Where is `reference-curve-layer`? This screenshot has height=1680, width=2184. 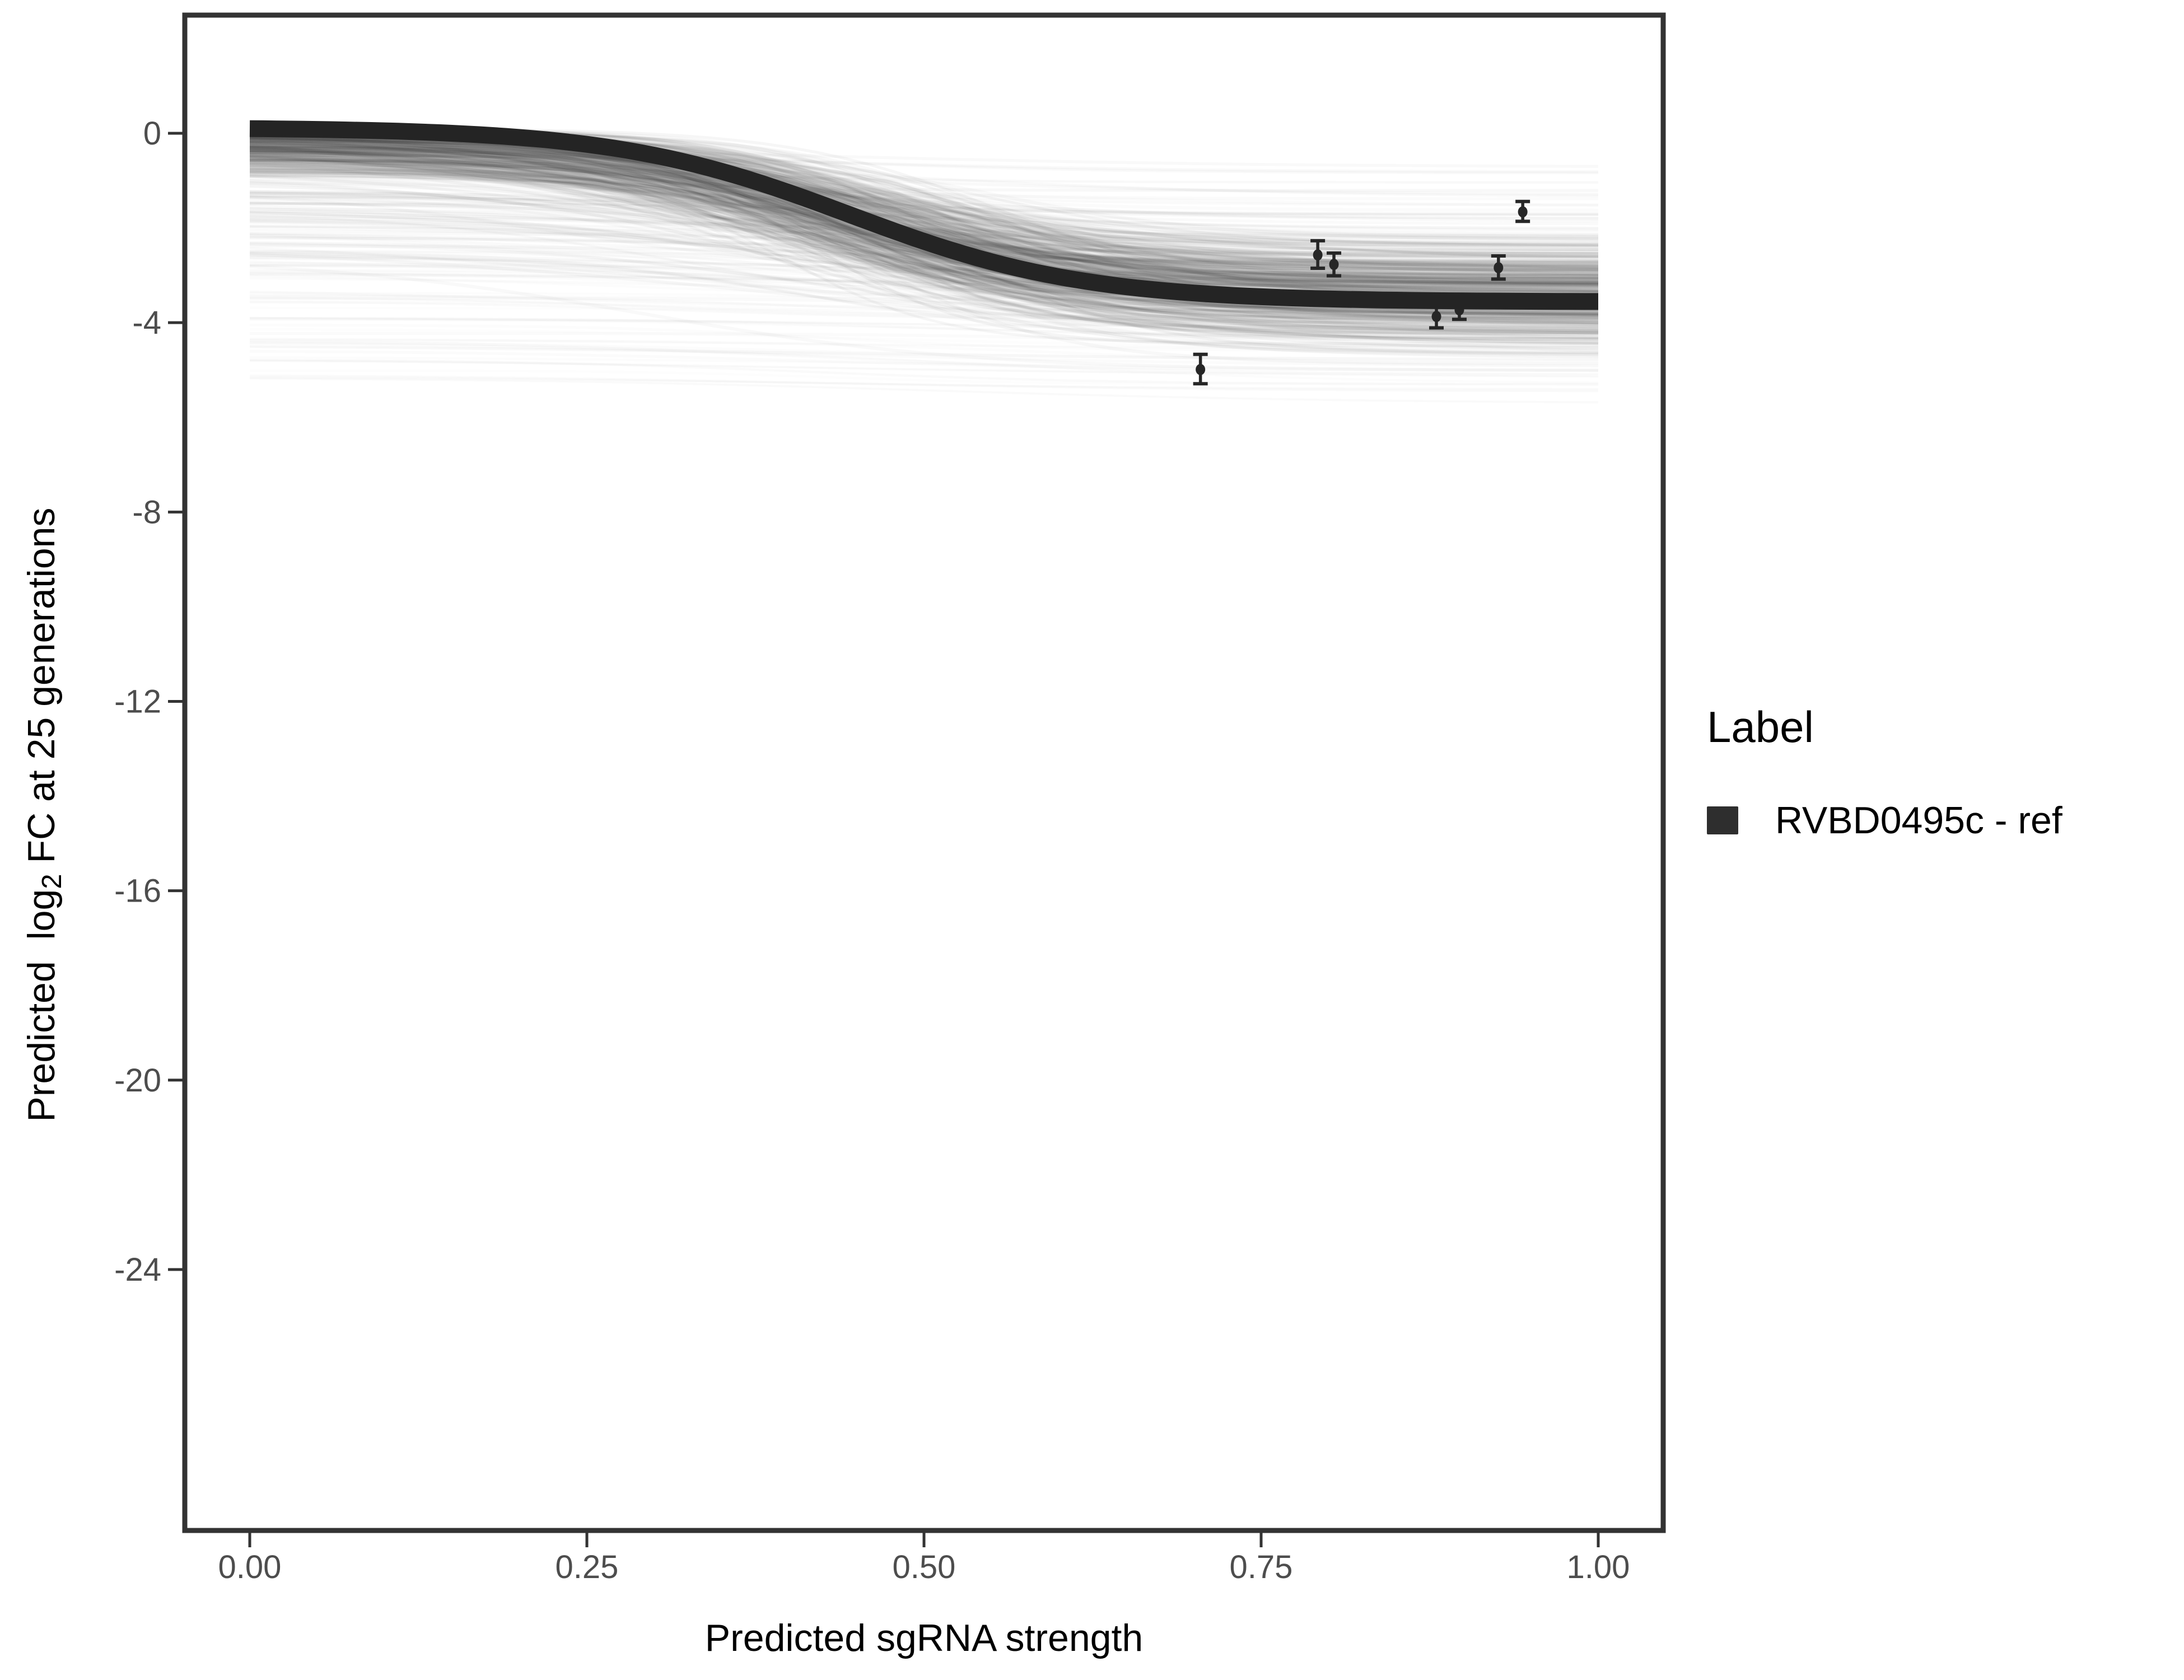 reference-curve-layer is located at coordinates (924, 215).